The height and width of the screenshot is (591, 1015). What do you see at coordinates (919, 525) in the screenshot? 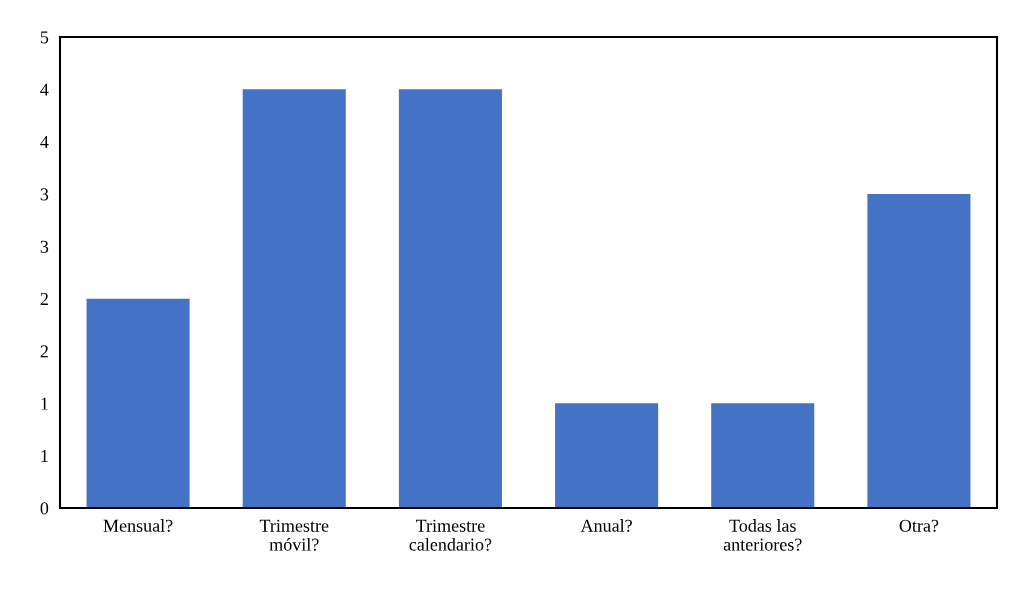
I see `x-tick-label: Otra?` at bounding box center [919, 525].